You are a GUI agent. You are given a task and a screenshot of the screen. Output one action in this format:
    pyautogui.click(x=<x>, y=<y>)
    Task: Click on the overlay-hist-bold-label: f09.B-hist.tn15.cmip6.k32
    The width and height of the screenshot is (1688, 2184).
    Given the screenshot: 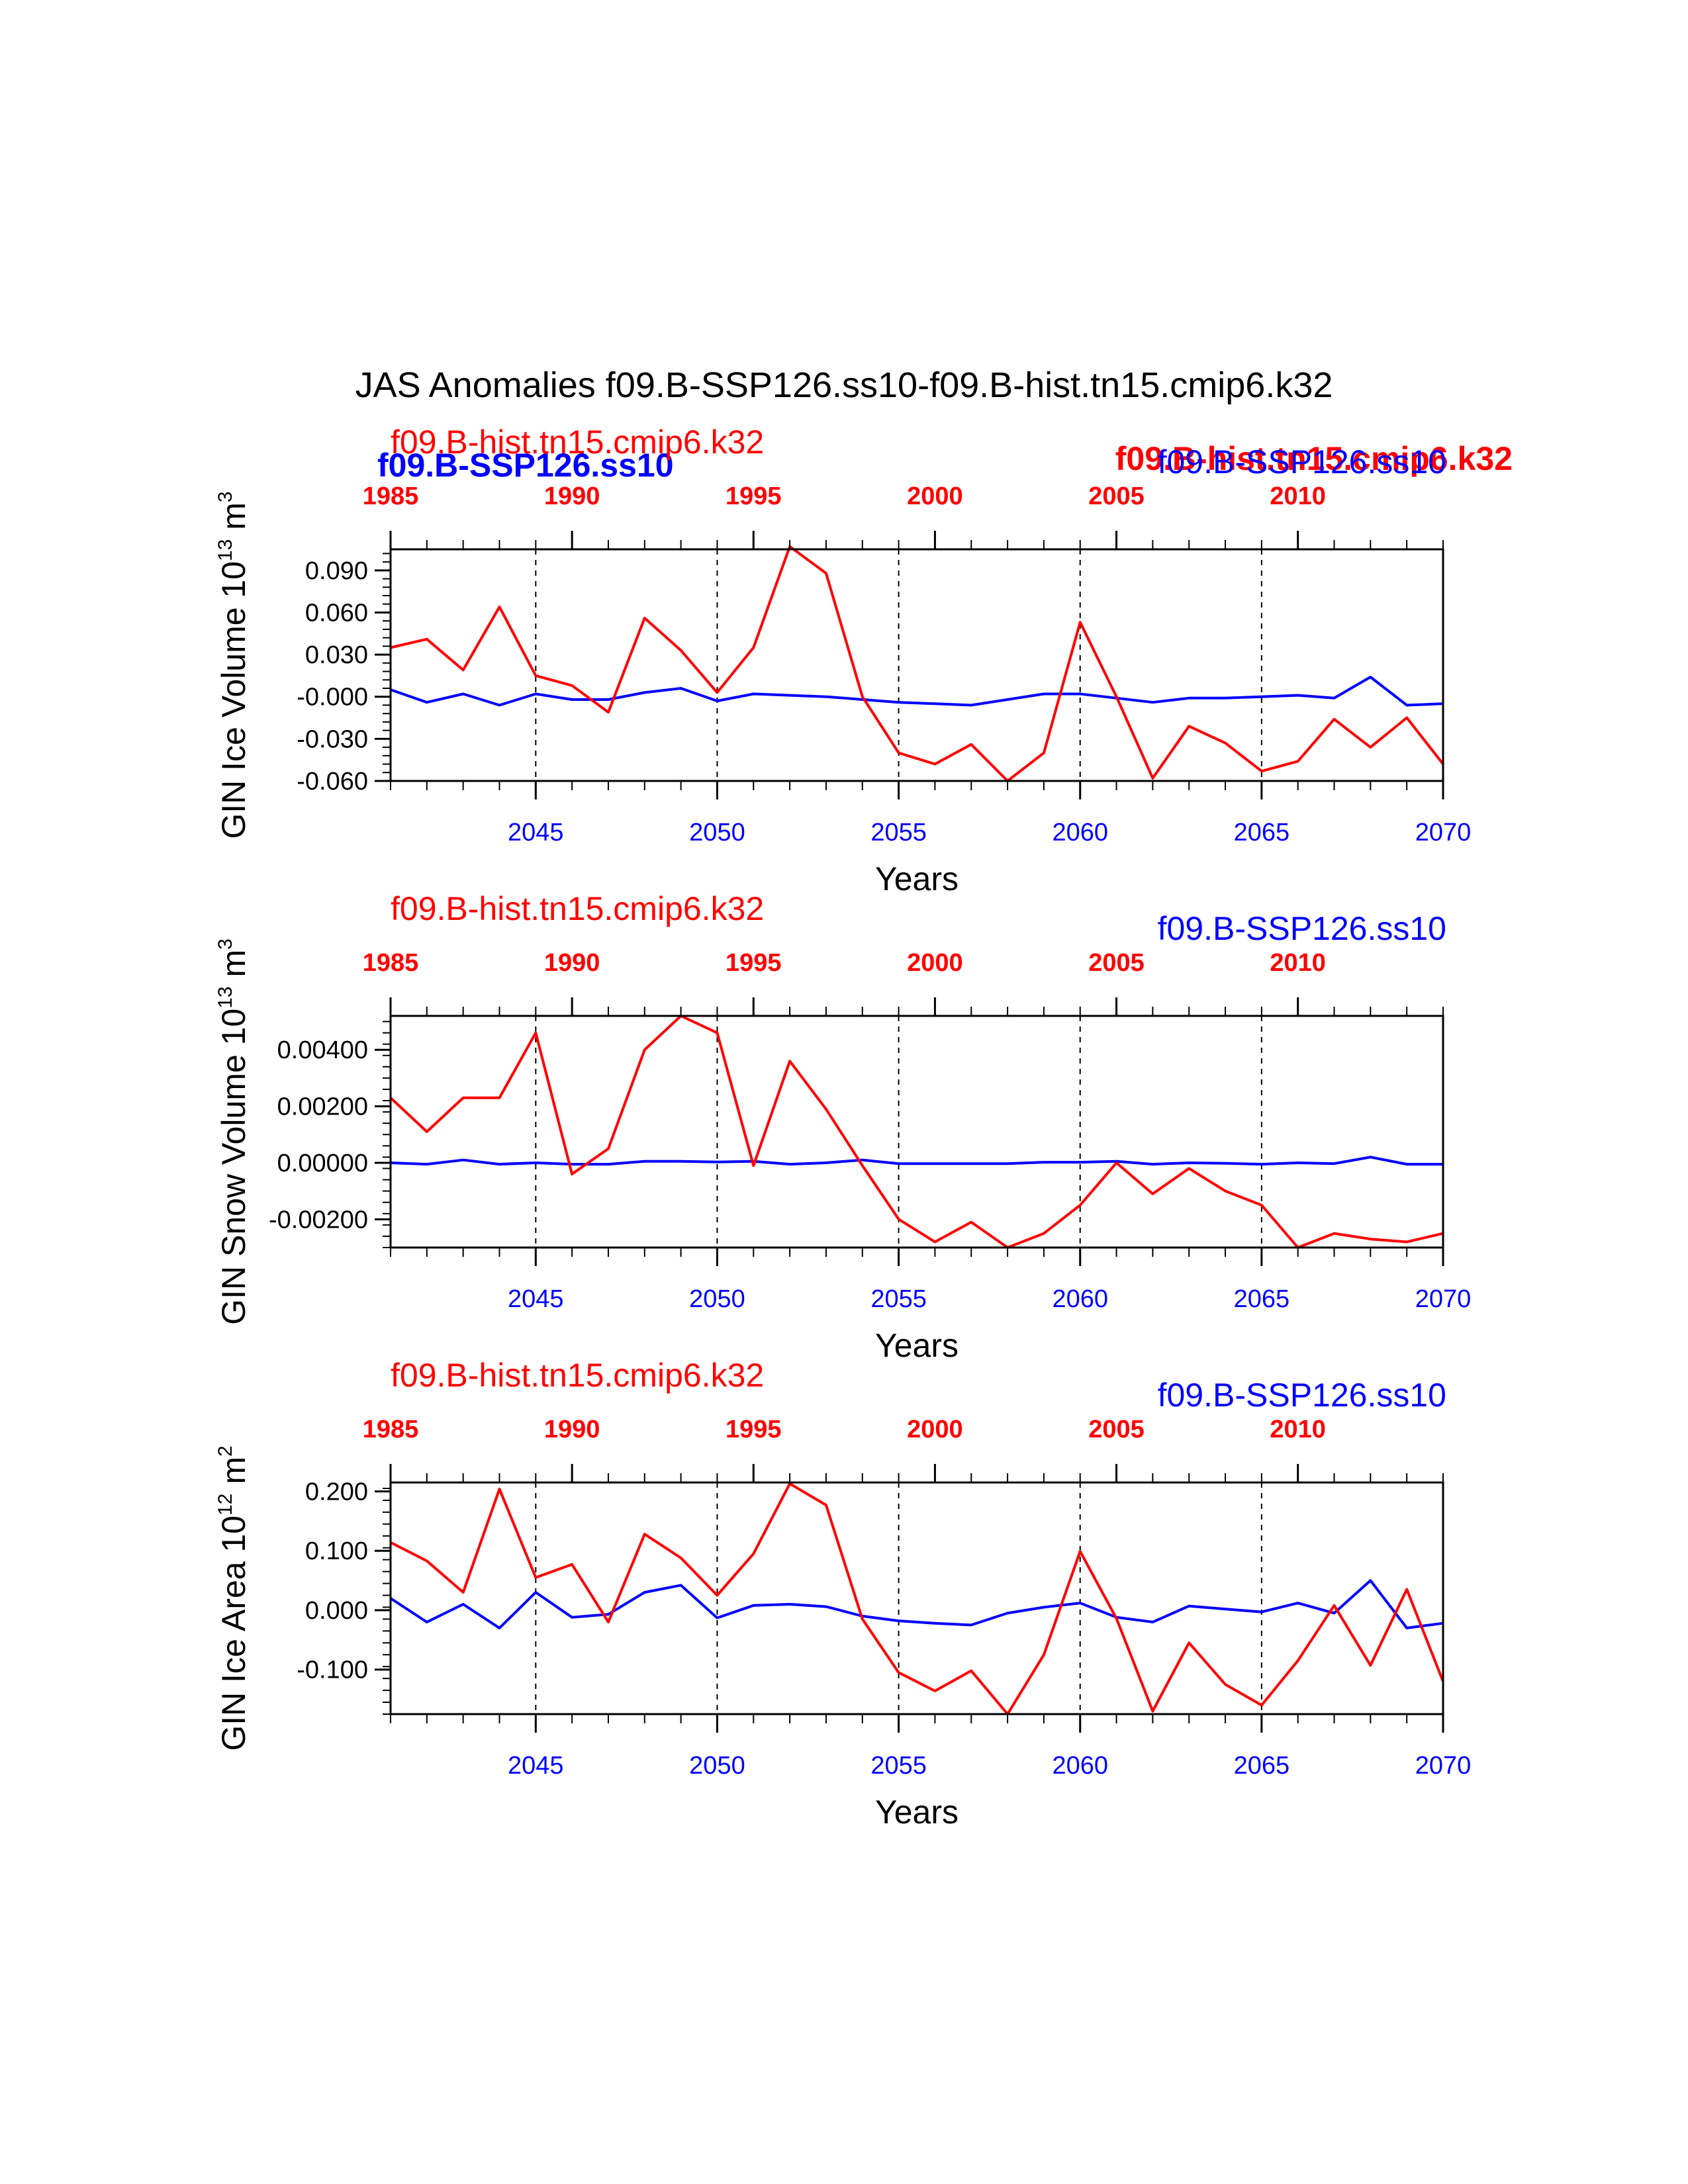 What is the action you would take?
    pyautogui.click(x=1314, y=459)
    